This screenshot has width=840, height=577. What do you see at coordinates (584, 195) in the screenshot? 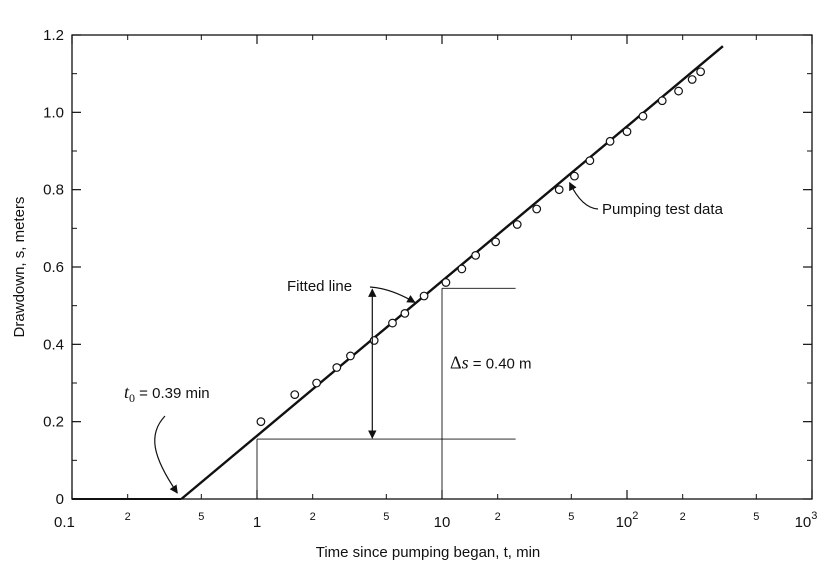
I see `pumping-test-data-arrow` at bounding box center [584, 195].